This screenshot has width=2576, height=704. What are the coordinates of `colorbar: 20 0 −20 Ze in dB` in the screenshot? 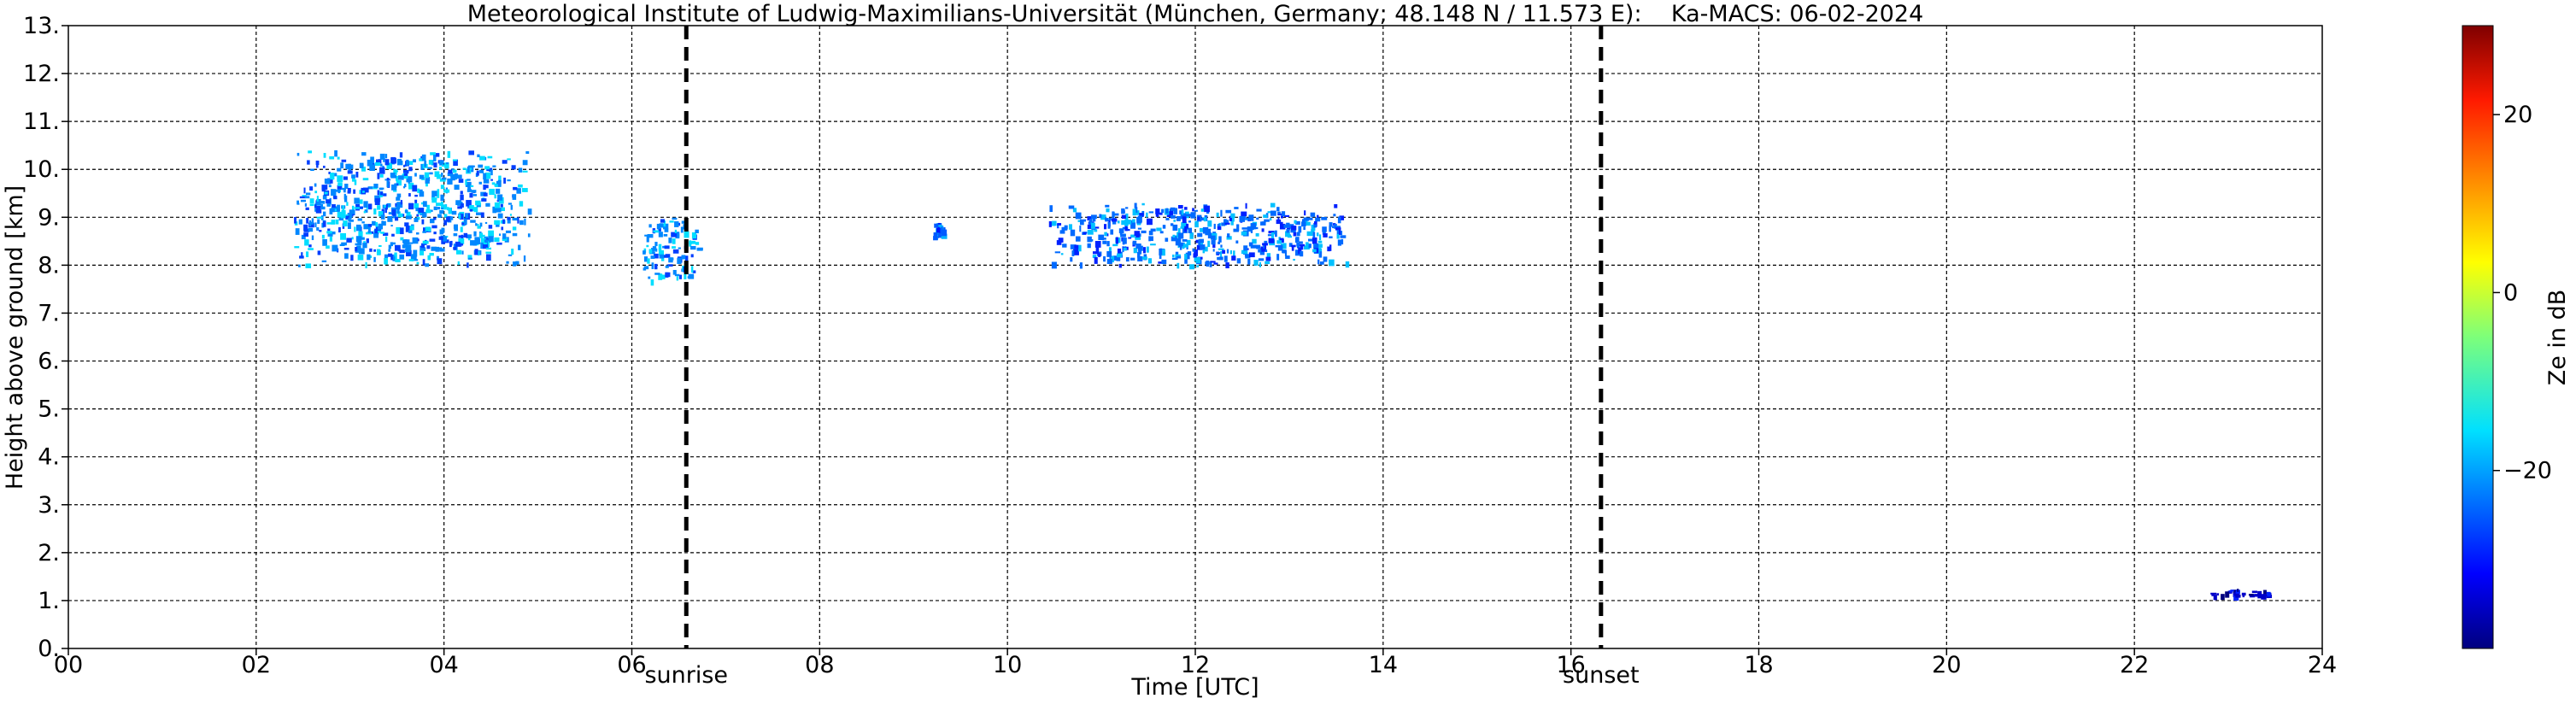 It's located at (2516, 337).